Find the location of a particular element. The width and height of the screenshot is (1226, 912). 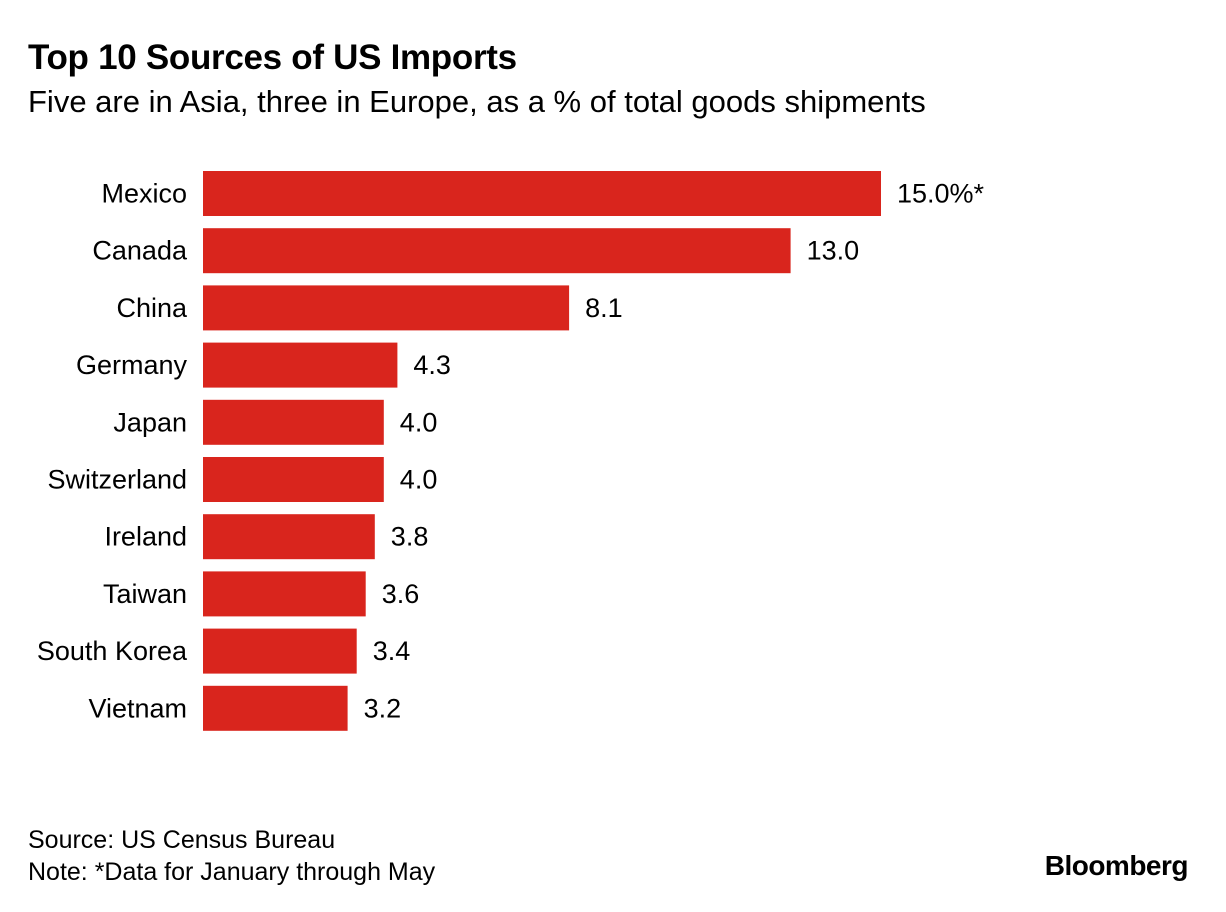

bar-germany is located at coordinates (300, 365).